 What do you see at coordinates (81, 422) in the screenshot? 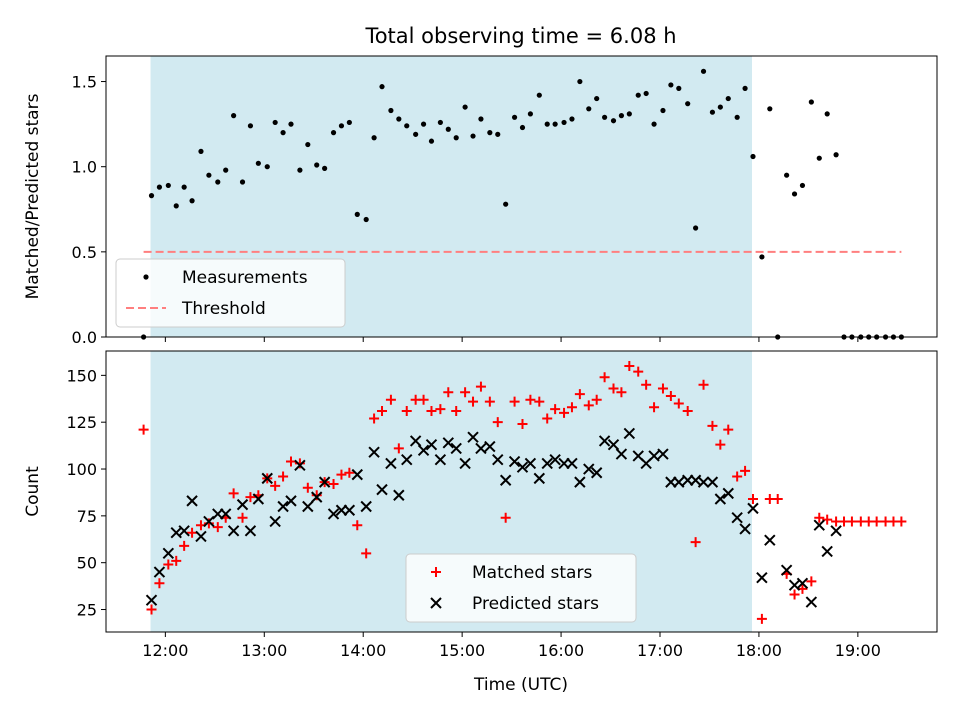
I see `y-tick-label: 125` at bounding box center [81, 422].